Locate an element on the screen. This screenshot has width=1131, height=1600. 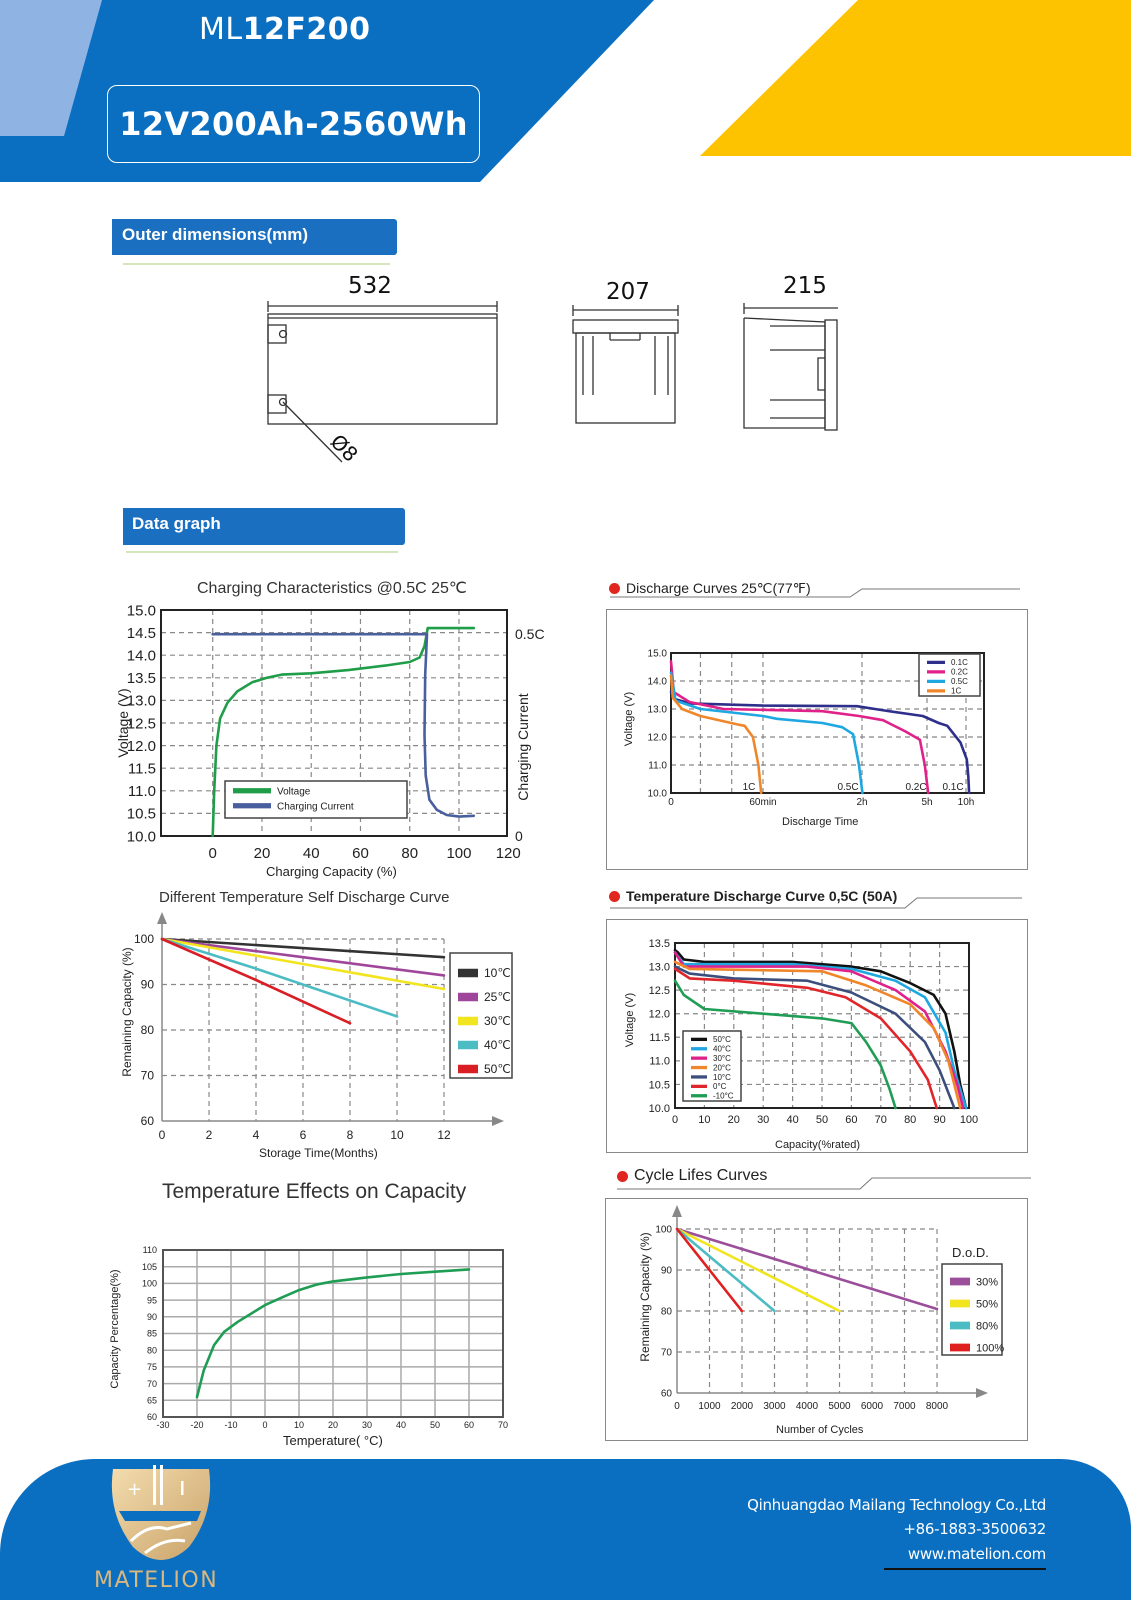
section-data-graph: Data graph is located at coordinates (264, 526).